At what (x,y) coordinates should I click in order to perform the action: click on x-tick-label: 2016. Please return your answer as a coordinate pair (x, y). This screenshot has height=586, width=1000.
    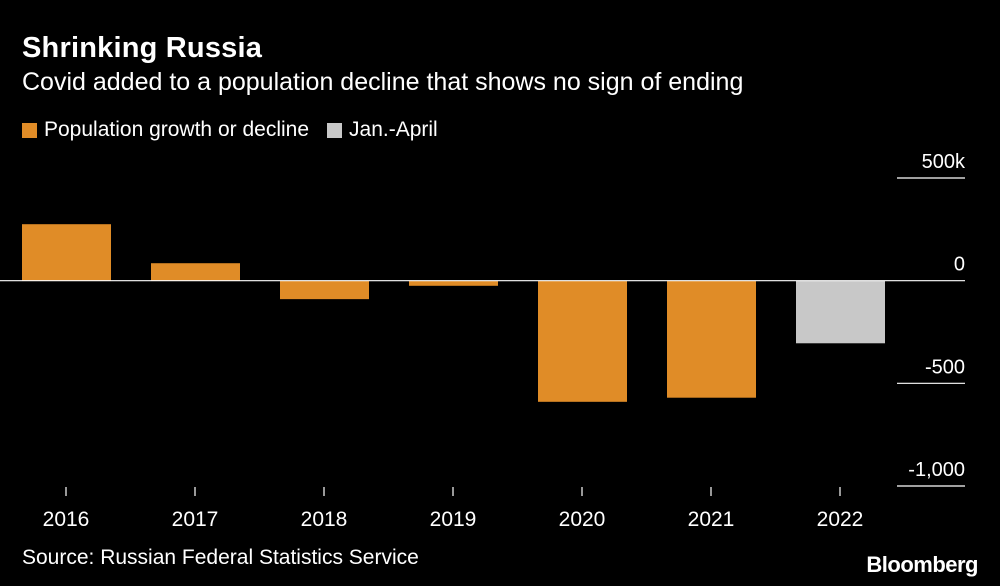
    Looking at the image, I should click on (66, 519).